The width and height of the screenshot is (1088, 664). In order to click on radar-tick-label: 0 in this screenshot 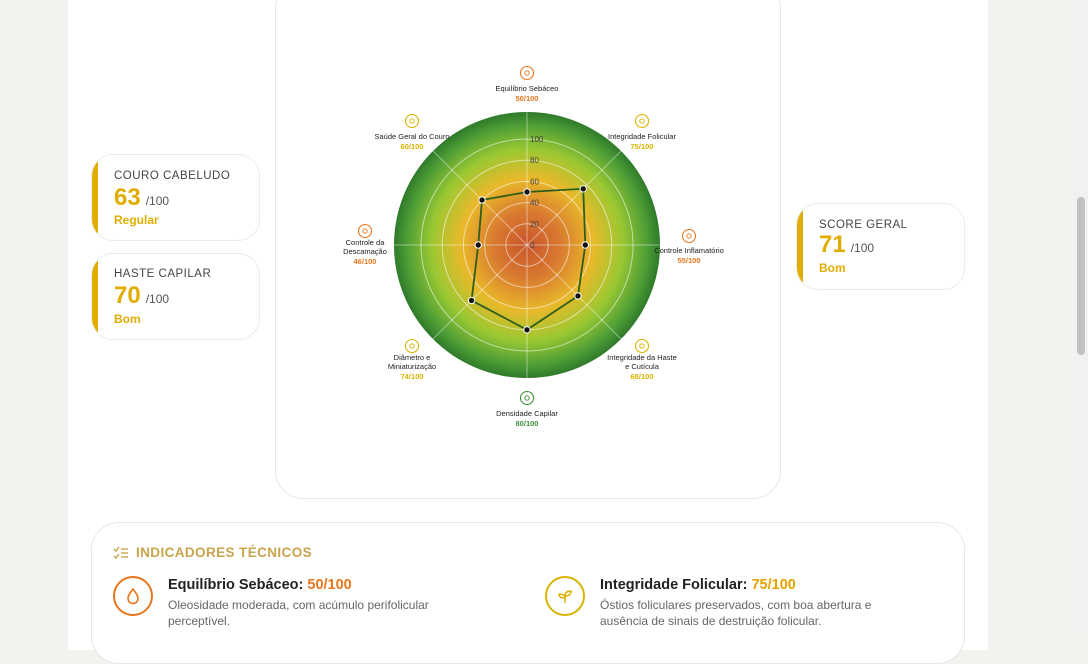, I will do `click(532, 245)`.